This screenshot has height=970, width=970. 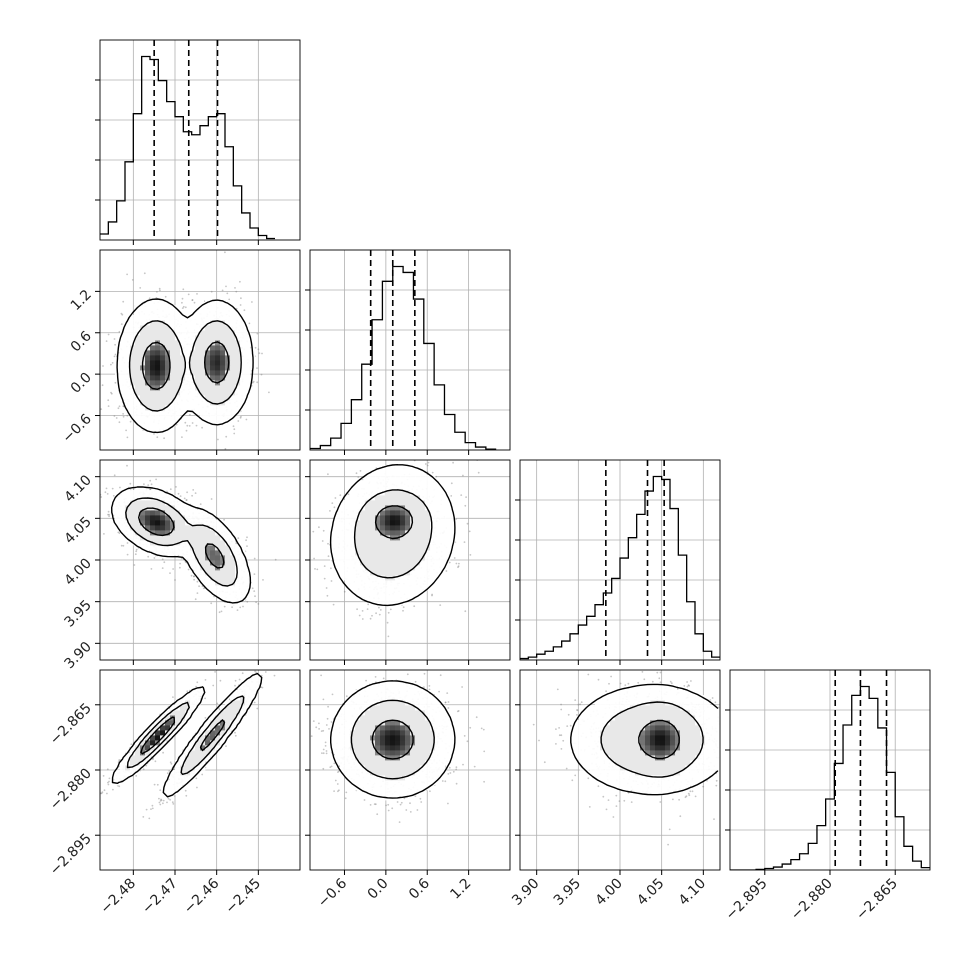 What do you see at coordinates (187, 140) in the screenshot?
I see `histogram-bars` at bounding box center [187, 140].